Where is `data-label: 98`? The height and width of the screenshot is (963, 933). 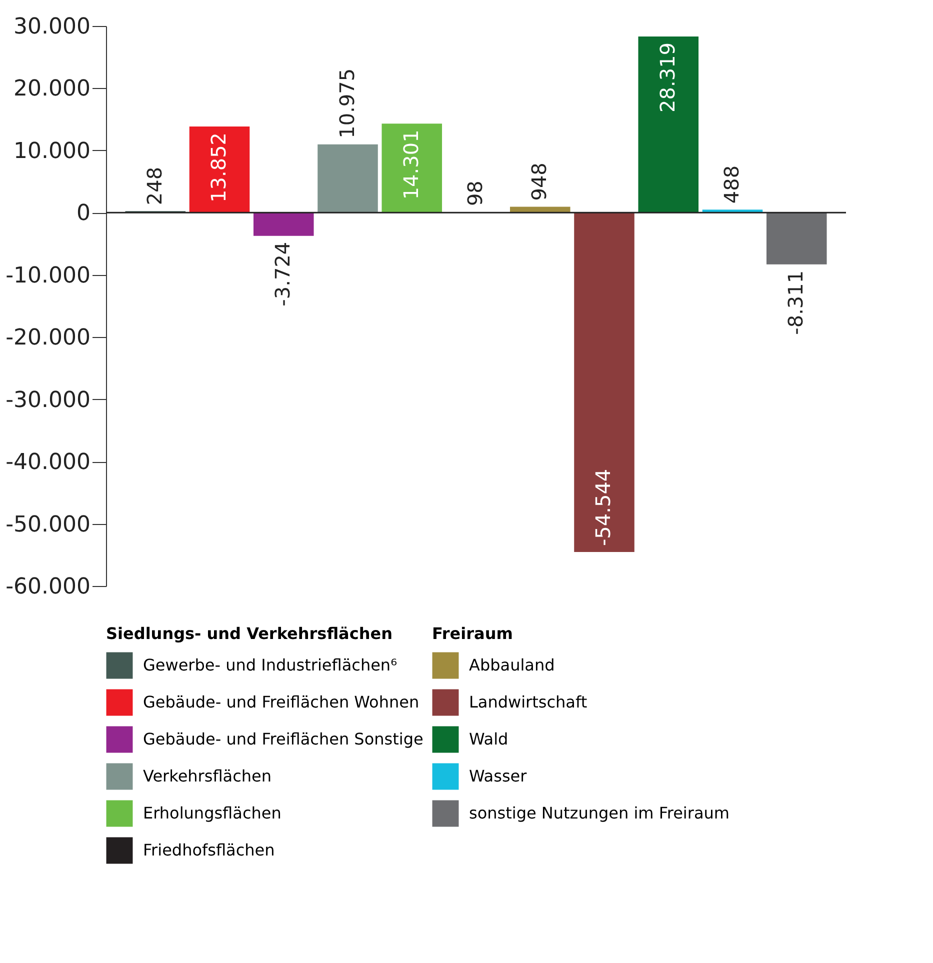 data-label: 98 is located at coordinates (475, 193).